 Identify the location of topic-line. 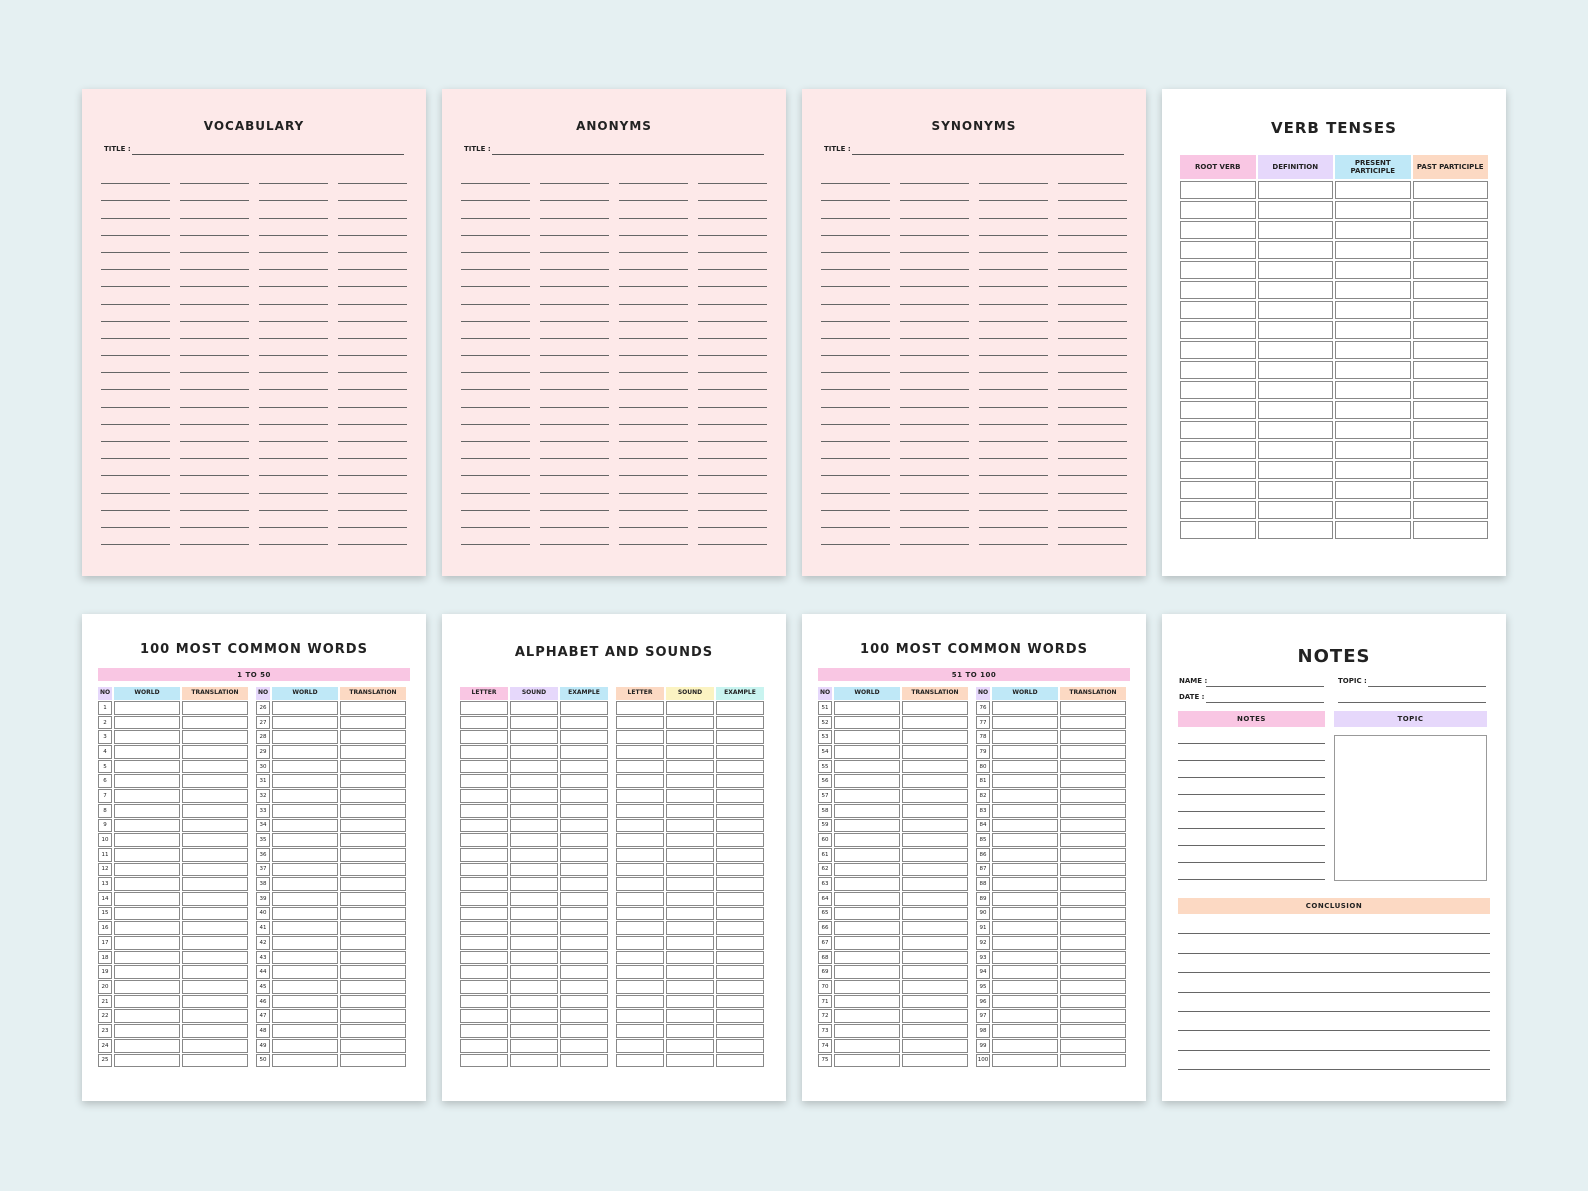
(1427, 686).